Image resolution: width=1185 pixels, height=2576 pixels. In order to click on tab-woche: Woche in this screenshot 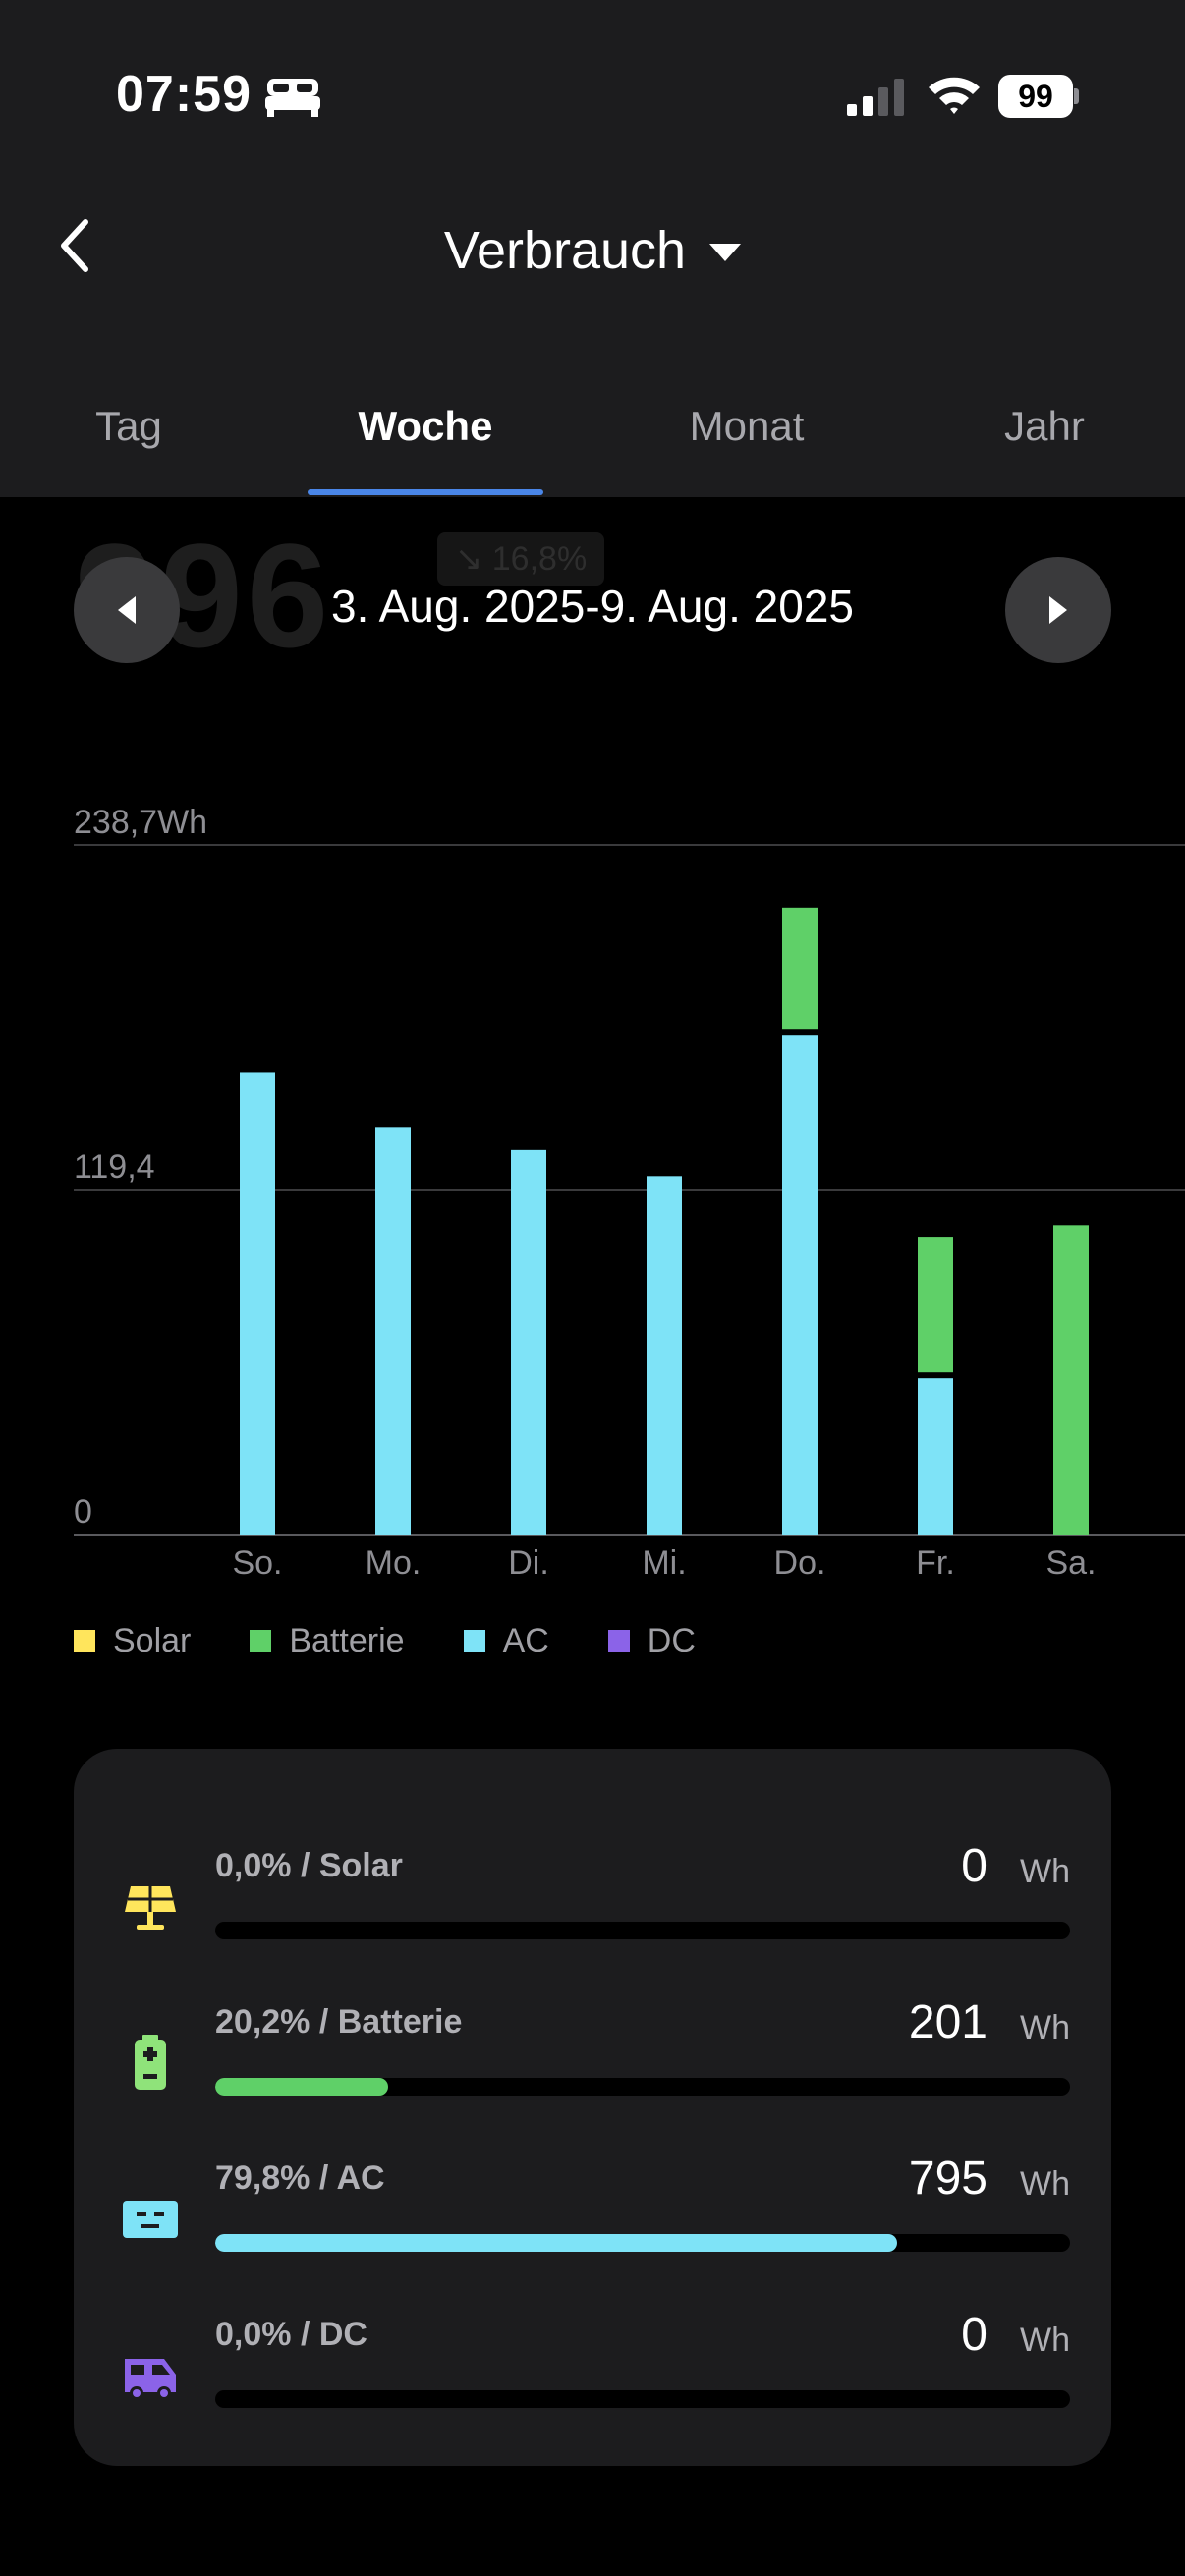, I will do `click(426, 426)`.